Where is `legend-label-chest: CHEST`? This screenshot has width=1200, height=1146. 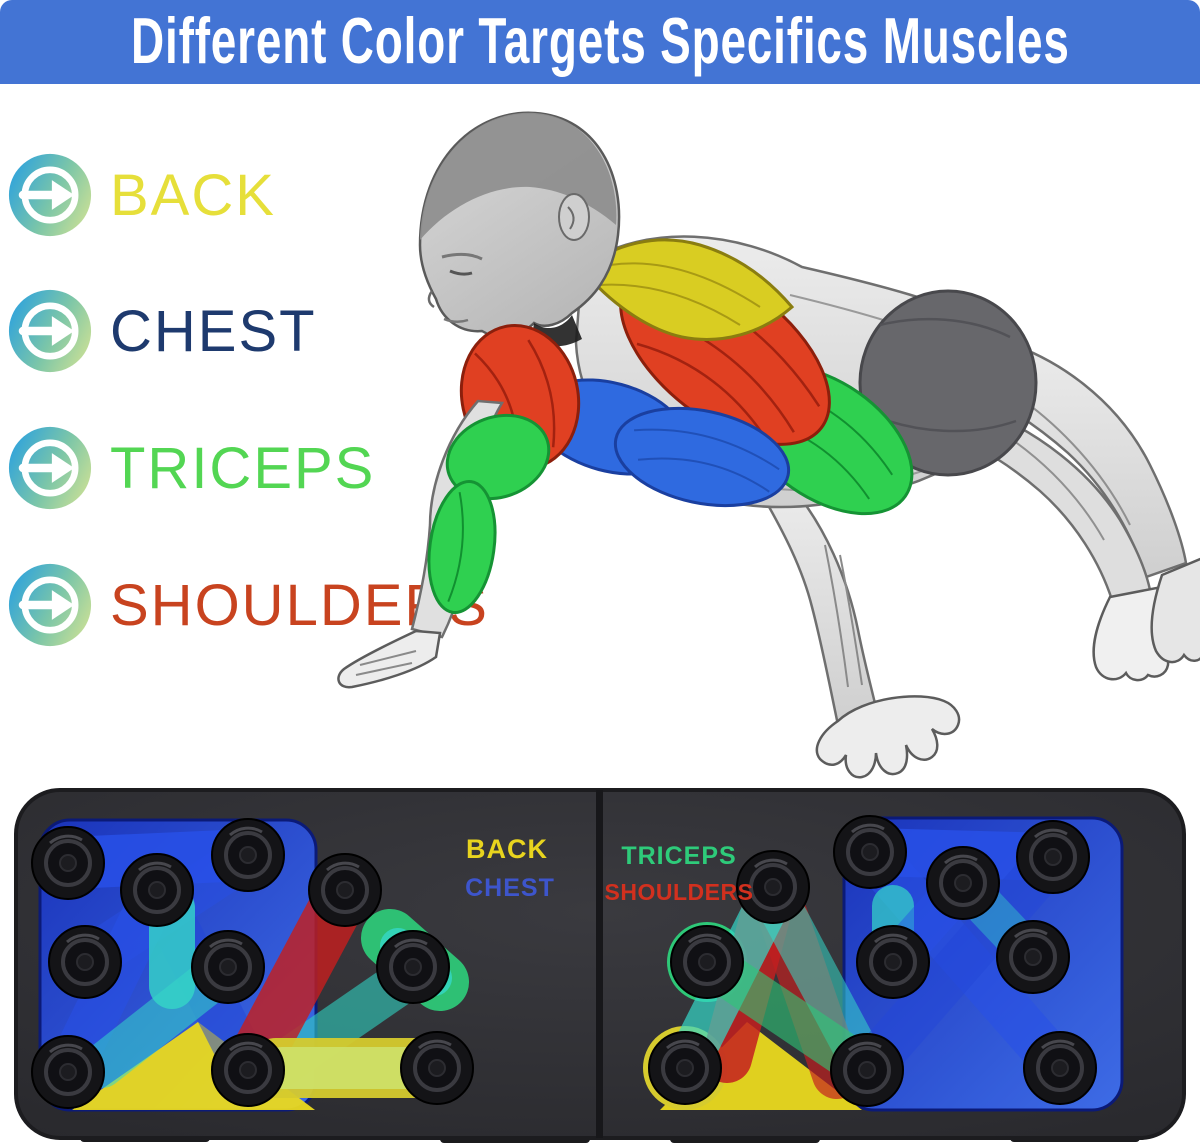
legend-label-chest: CHEST is located at coordinates (213, 331).